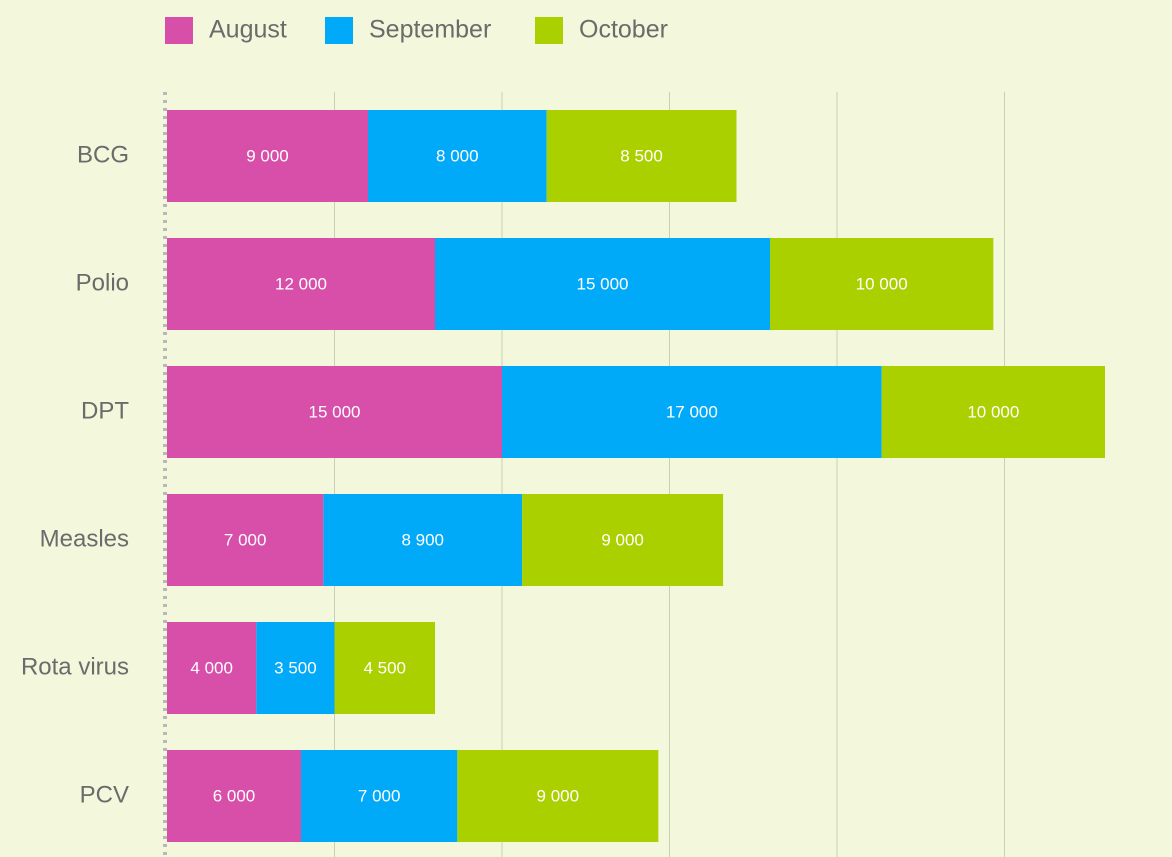 The height and width of the screenshot is (857, 1172). I want to click on data-label: 4 500, so click(384, 667).